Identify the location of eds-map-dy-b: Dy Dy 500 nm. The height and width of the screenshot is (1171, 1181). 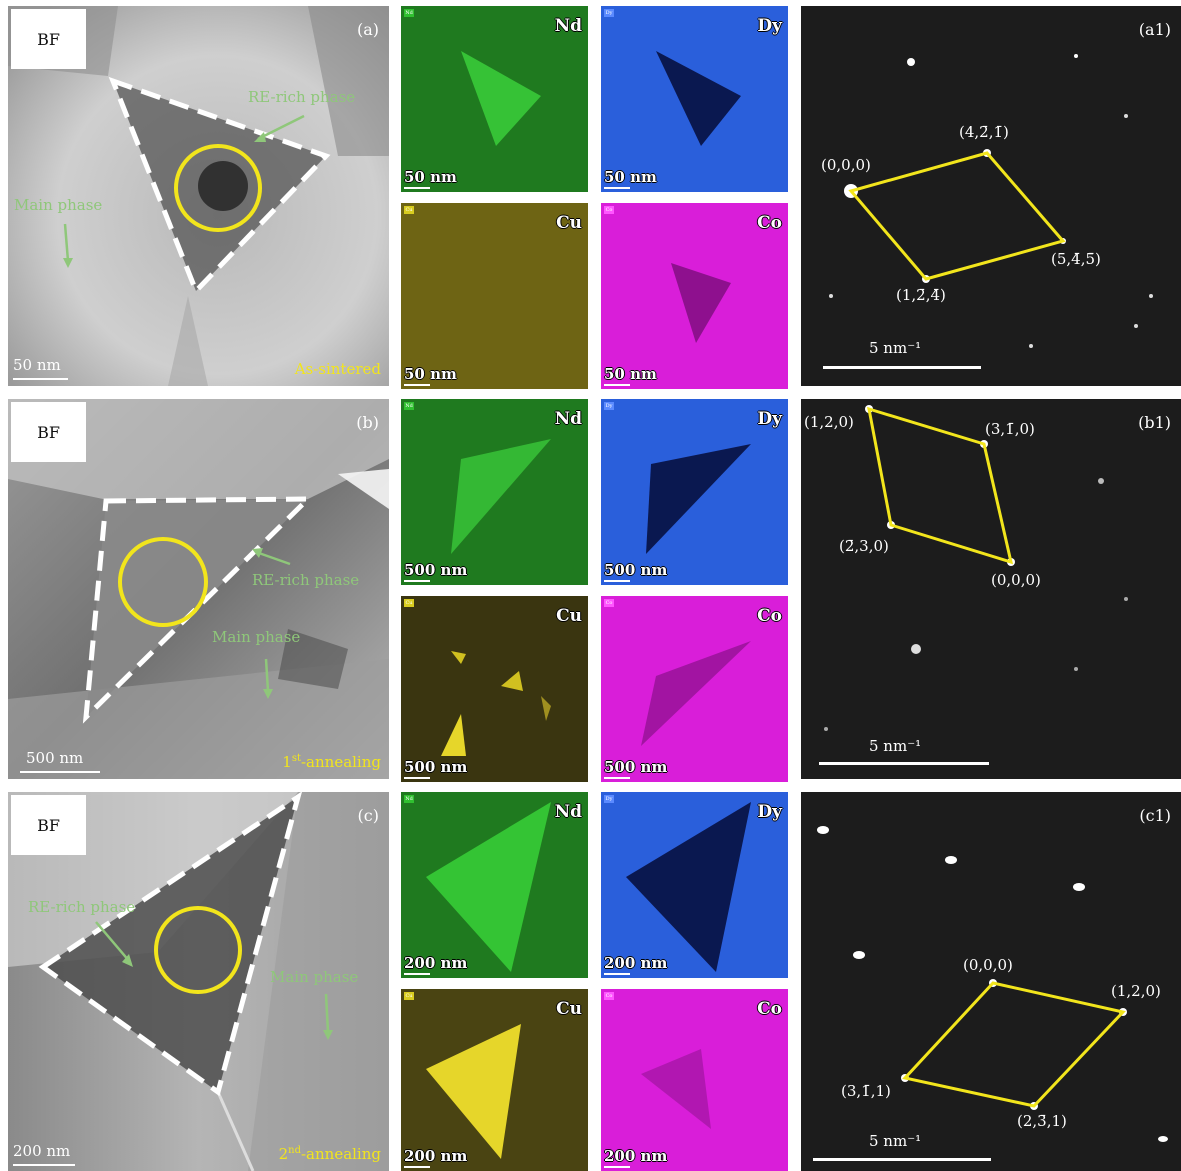
(694, 492).